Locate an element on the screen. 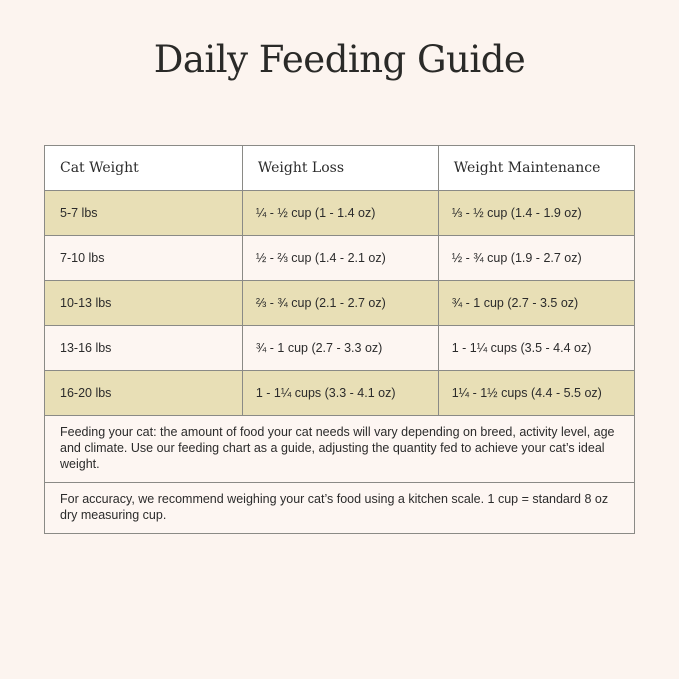 This screenshot has width=679, height=679. cell-weight-maintenance: ⅓ - ½ cup (1.4 - 1.9 oz) is located at coordinates (536, 213).